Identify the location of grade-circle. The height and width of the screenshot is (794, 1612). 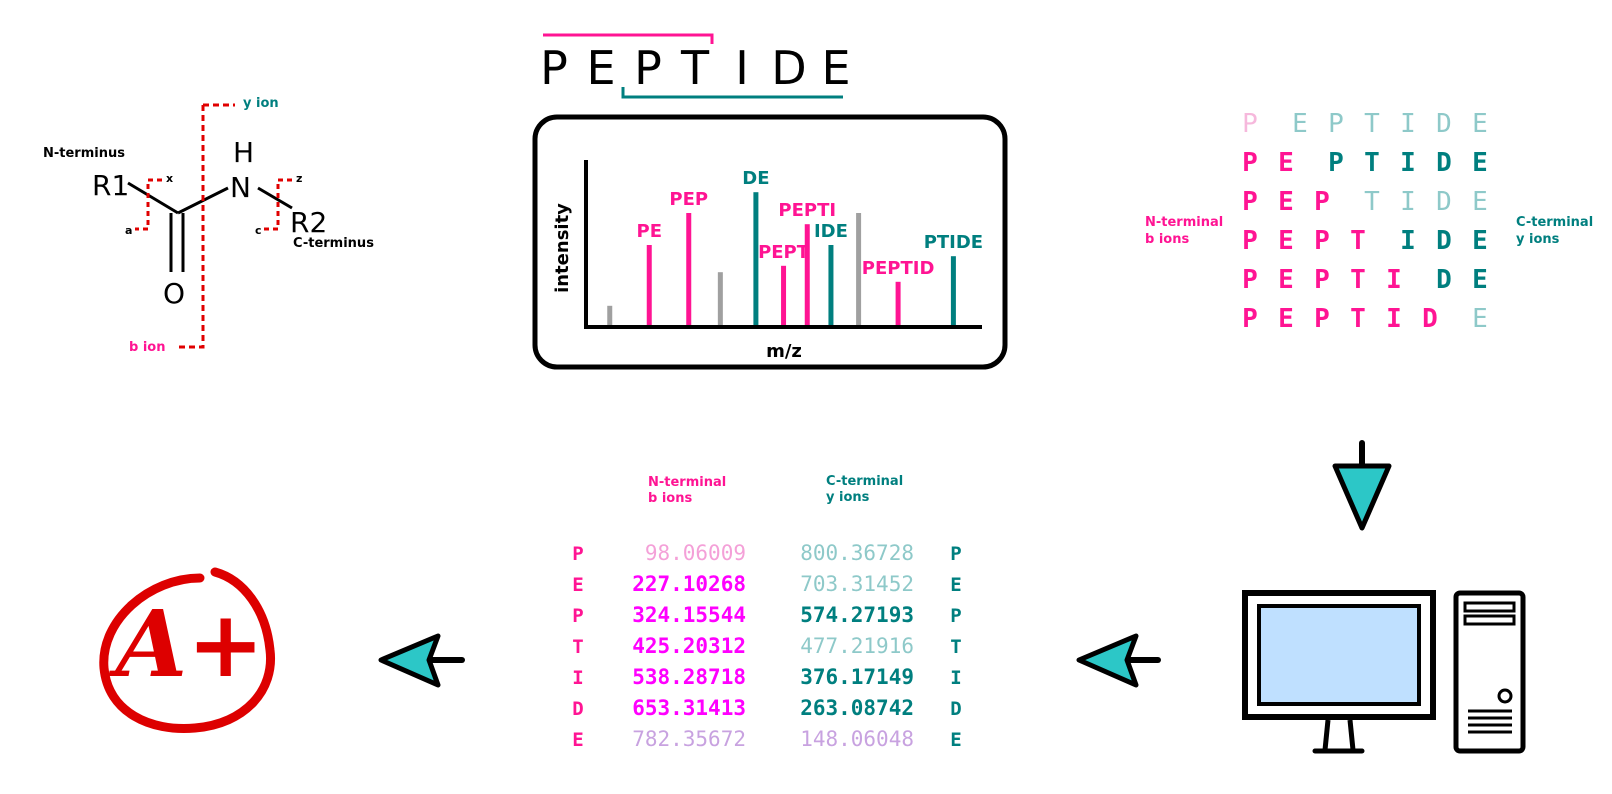
(187, 650).